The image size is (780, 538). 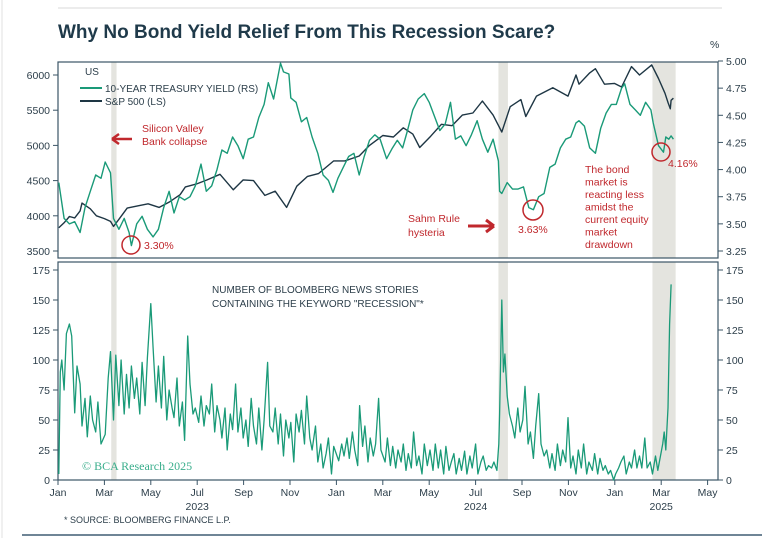 What do you see at coordinates (735, 271) in the screenshot?
I see `news-right-tick-label: 175` at bounding box center [735, 271].